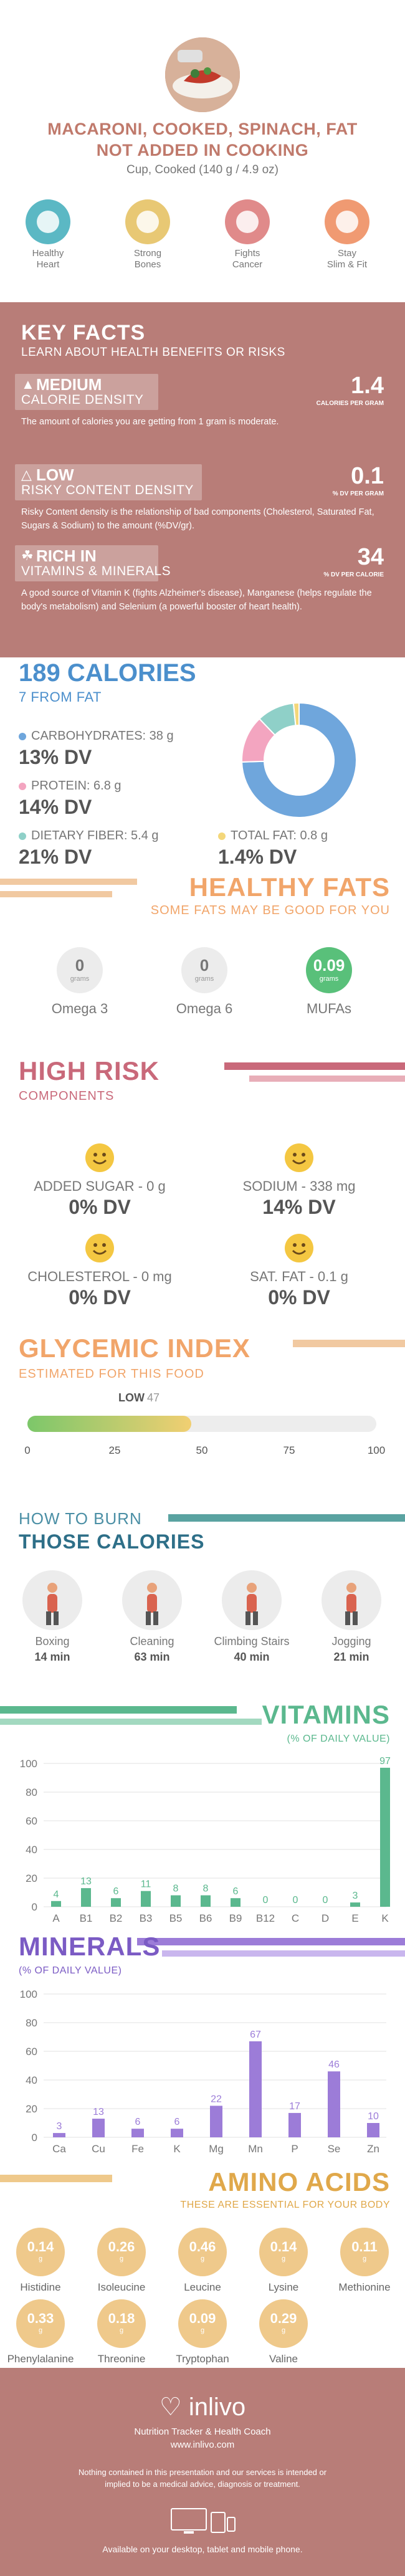 The height and width of the screenshot is (2576, 405). I want to click on cleaning-icon, so click(152, 1600).